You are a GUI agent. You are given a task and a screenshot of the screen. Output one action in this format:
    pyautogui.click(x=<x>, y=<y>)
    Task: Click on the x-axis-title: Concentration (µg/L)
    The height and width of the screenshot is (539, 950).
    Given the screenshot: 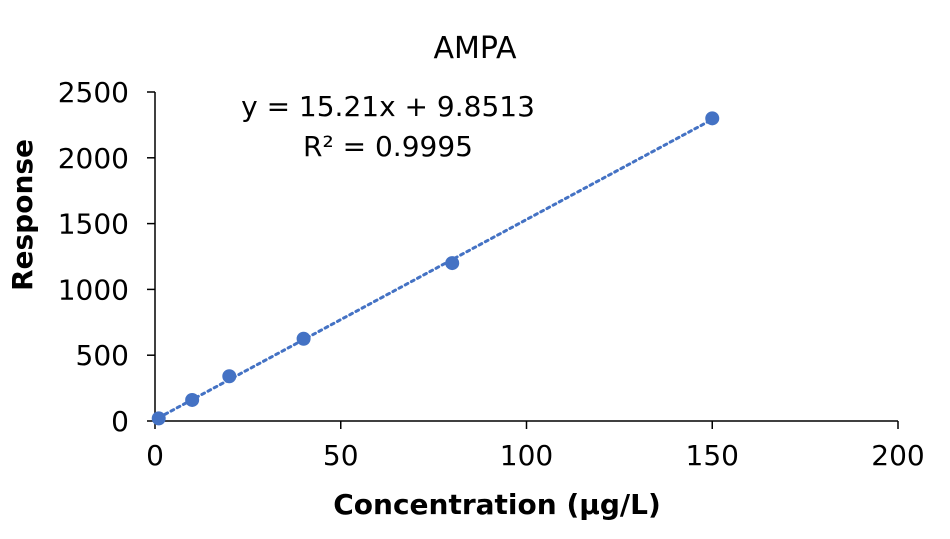 What is the action you would take?
    pyautogui.click(x=497, y=504)
    